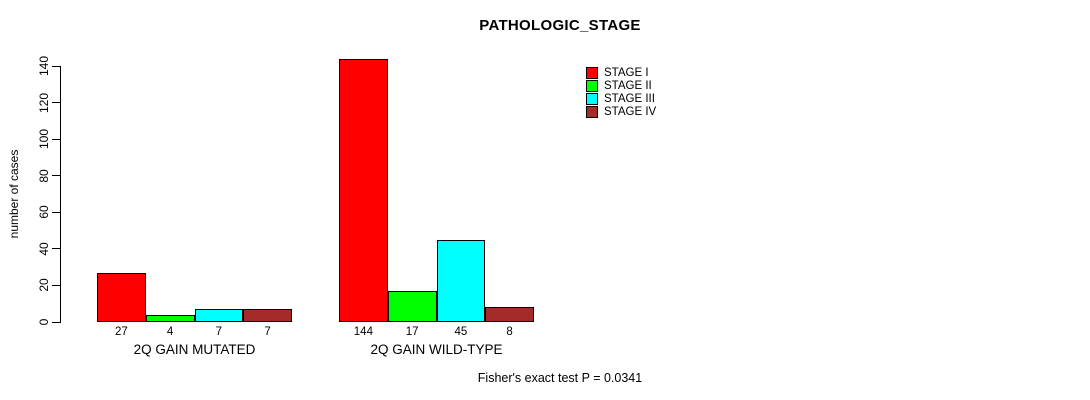 This screenshot has width=1090, height=400. What do you see at coordinates (44, 66) in the screenshot?
I see `y-axis-tick-label: 140` at bounding box center [44, 66].